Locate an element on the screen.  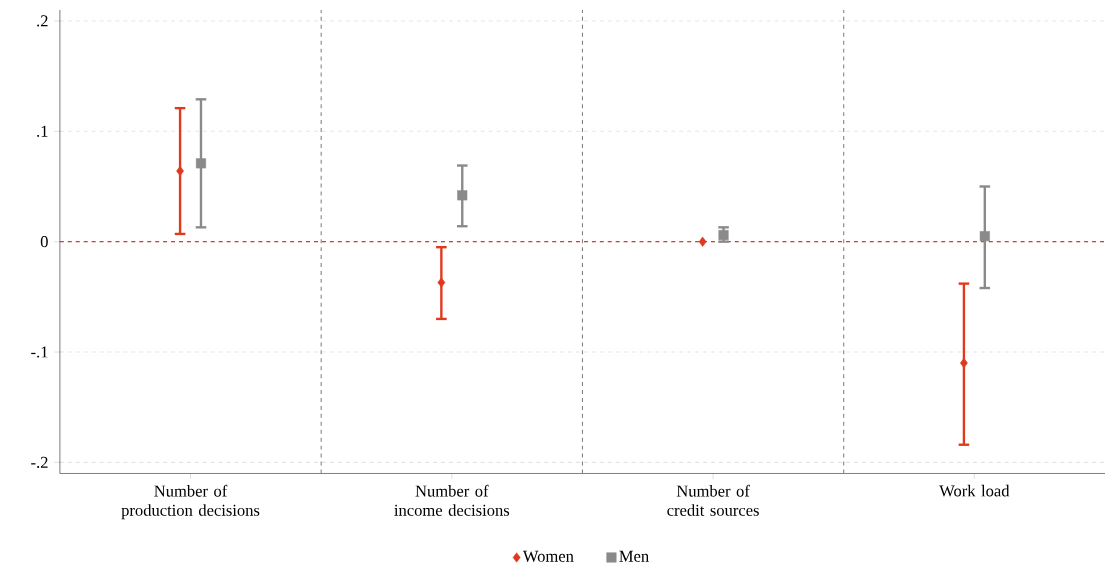
x-tick-label: Work load is located at coordinates (974, 490).